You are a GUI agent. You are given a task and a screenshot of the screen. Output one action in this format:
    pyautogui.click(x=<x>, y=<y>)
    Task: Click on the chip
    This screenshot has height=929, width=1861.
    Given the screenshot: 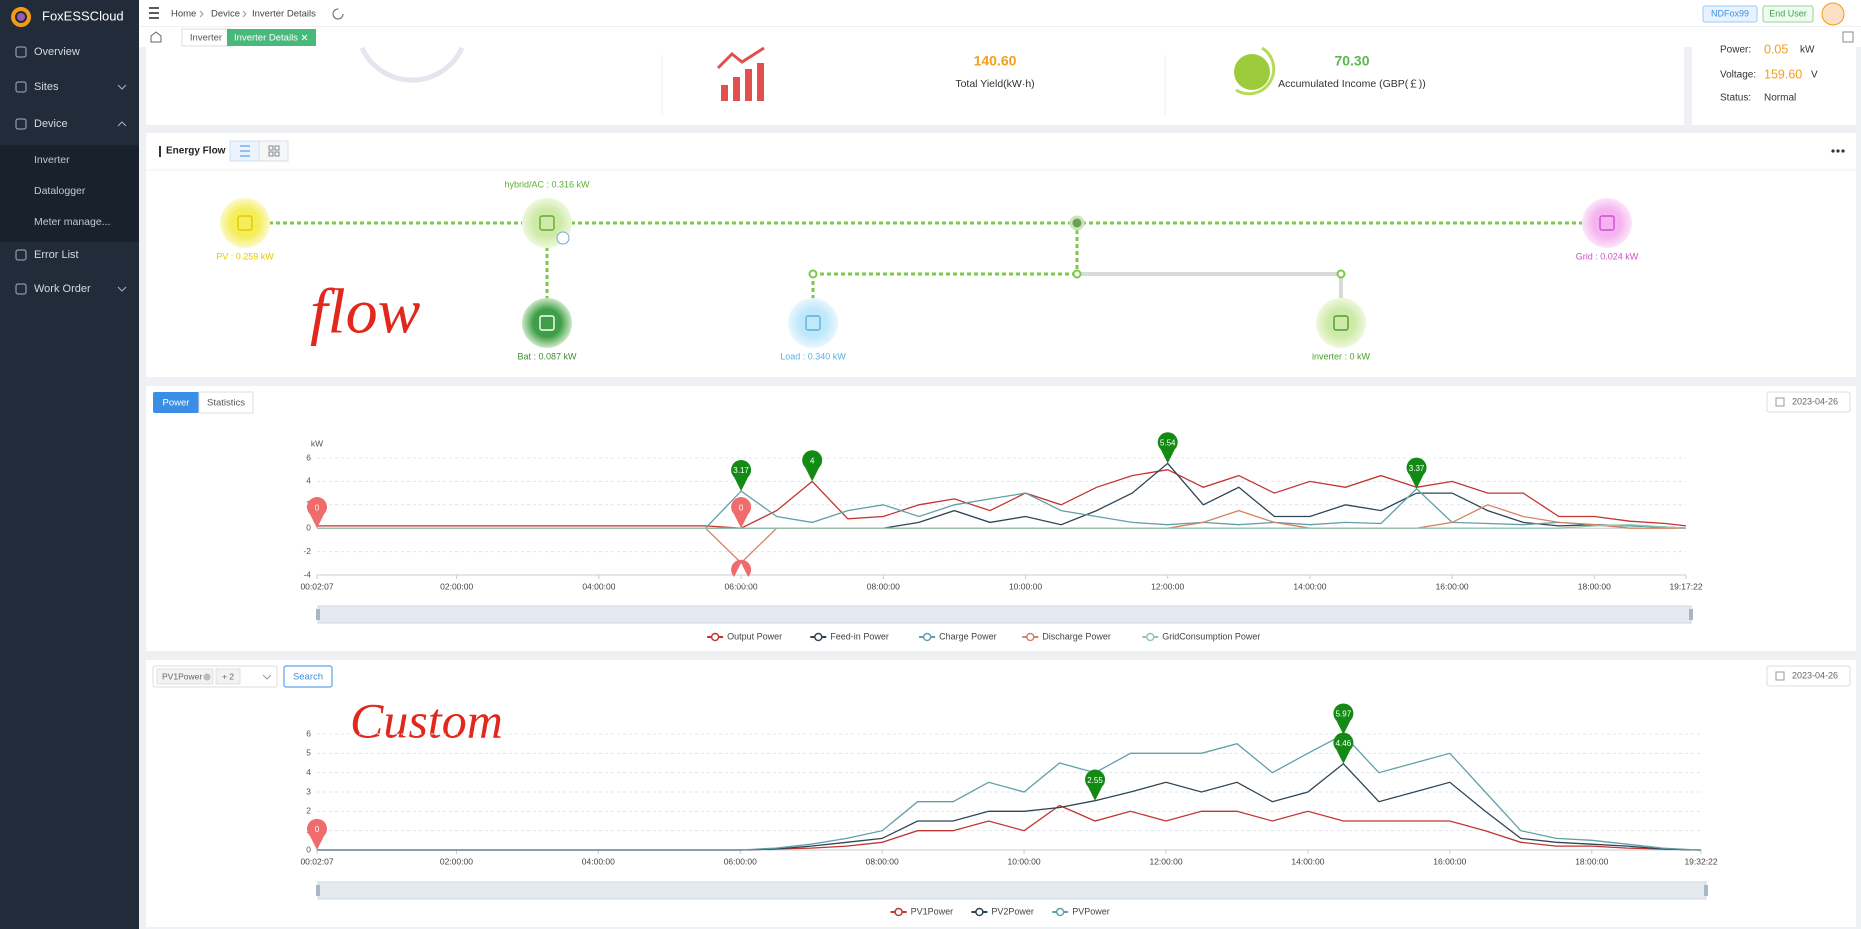 What is the action you would take?
    pyautogui.click(x=185, y=676)
    